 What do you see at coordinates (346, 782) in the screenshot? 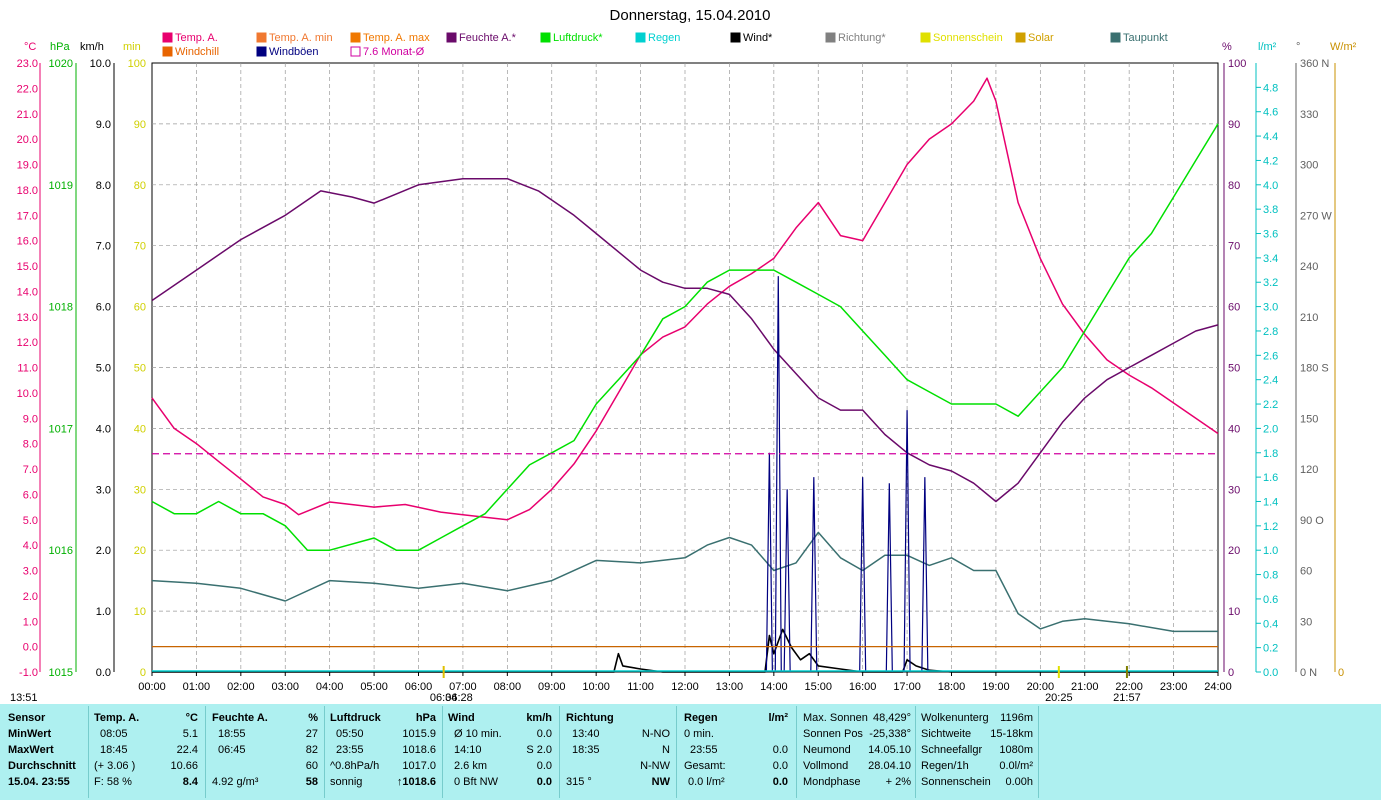
I see `press-now-label: sonnig` at bounding box center [346, 782].